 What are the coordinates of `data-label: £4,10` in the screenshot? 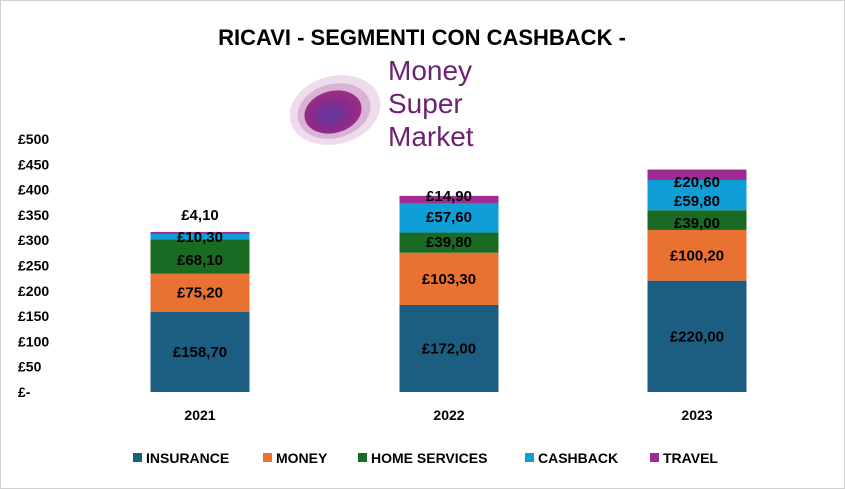 It's located at (200, 215).